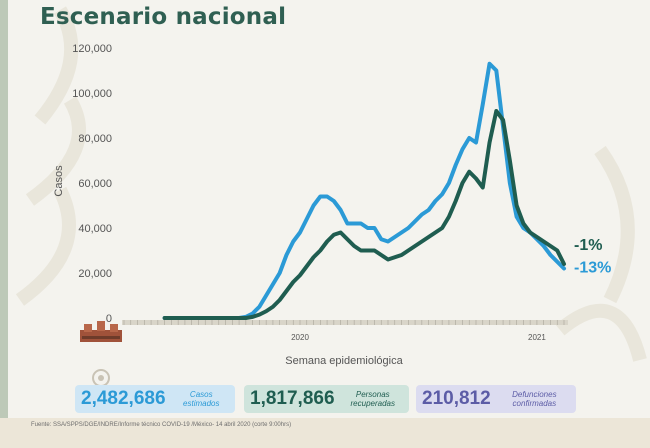 The width and height of the screenshot is (650, 448). What do you see at coordinates (95, 229) in the screenshot?
I see `y-tick-label: 40,000` at bounding box center [95, 229].